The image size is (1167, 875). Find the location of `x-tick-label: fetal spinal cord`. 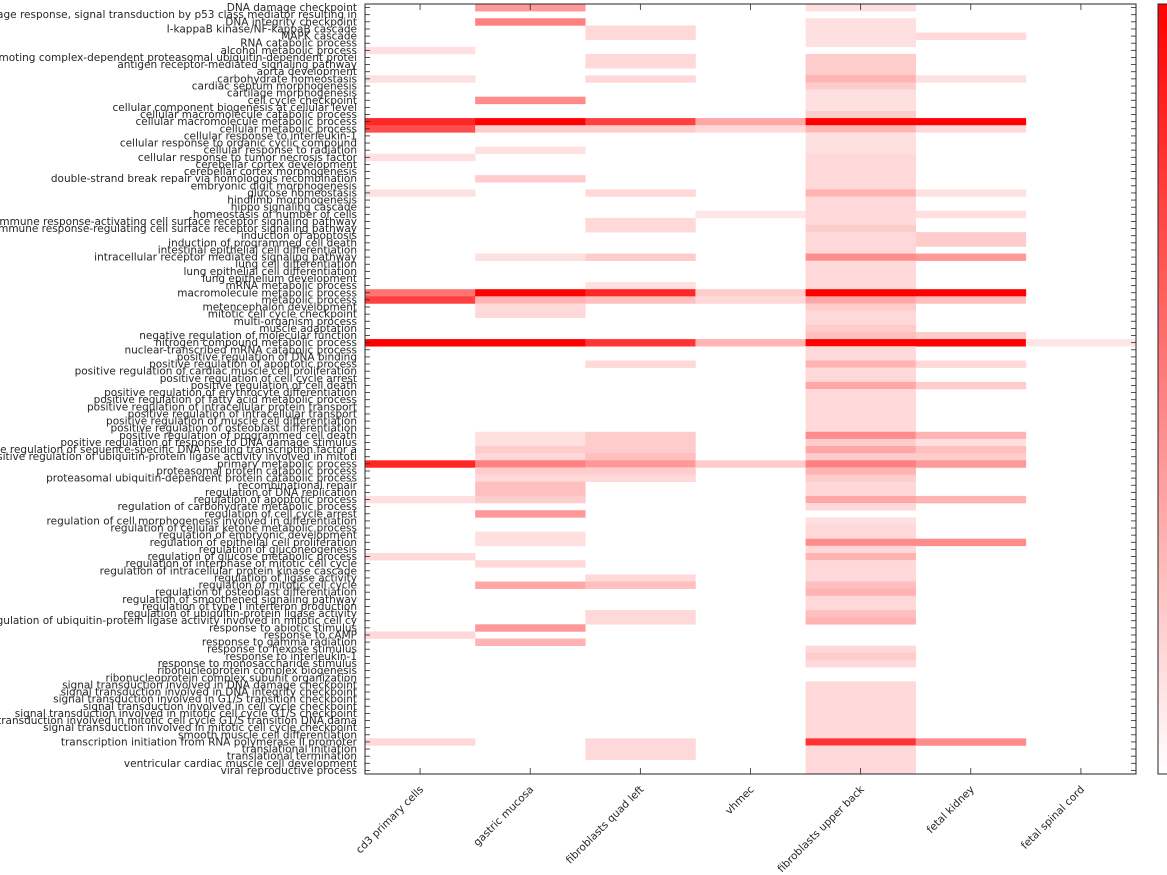

x-tick-label: fetal spinal cord is located at coordinates (1053, 818).